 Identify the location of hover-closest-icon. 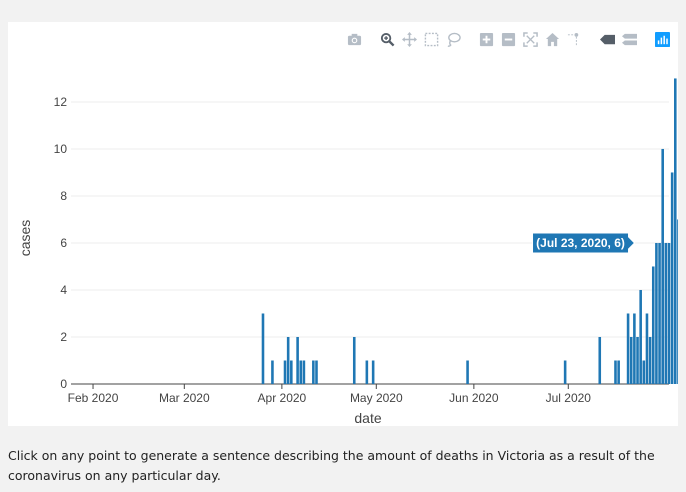
(607, 39).